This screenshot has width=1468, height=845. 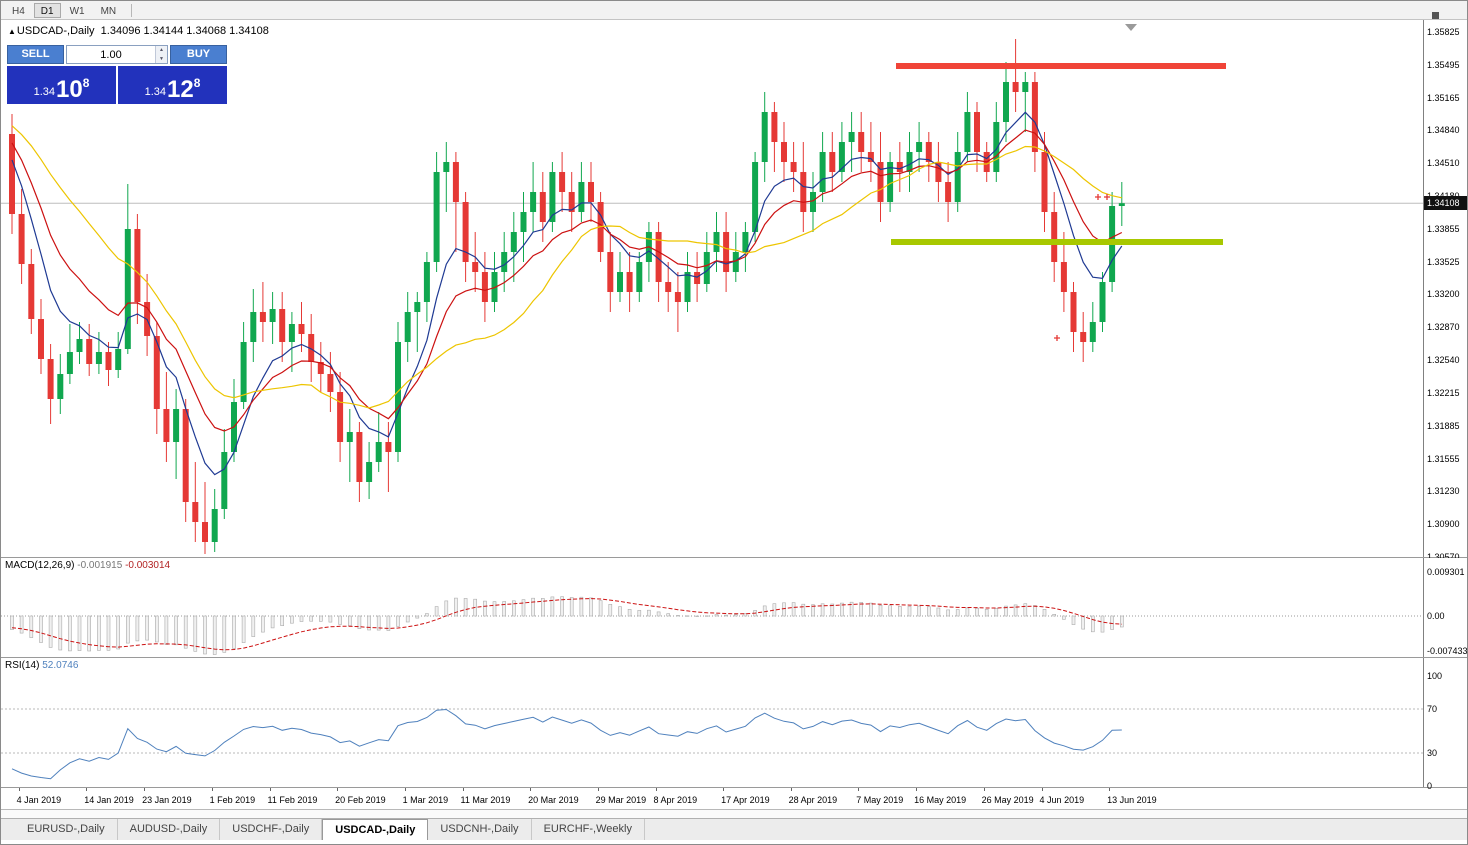 I want to click on price-scale-label: 1.35495, so click(x=1443, y=64).